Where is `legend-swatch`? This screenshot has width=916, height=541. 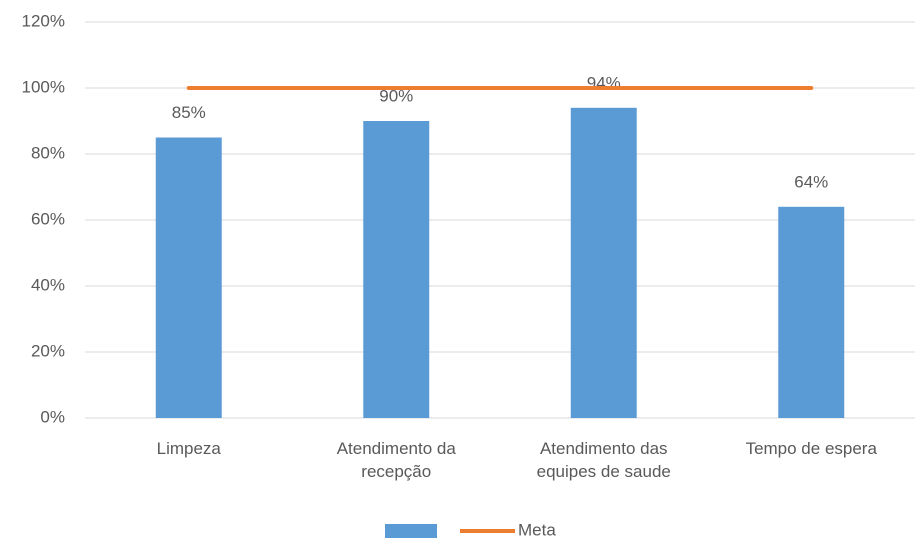
legend-swatch is located at coordinates (411, 531).